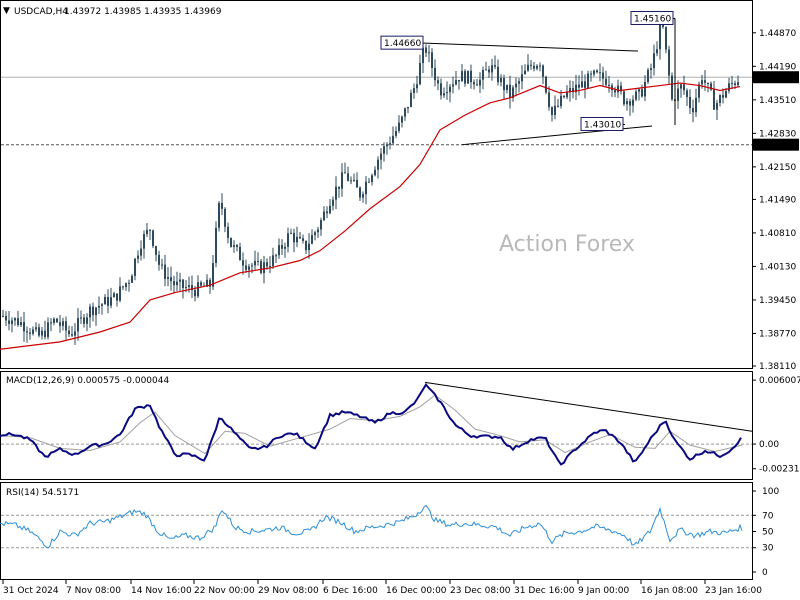 The width and height of the screenshot is (800, 600). Describe the element at coordinates (733, 591) in the screenshot. I see `time-tick-label: 23 Jan 16:00` at that location.